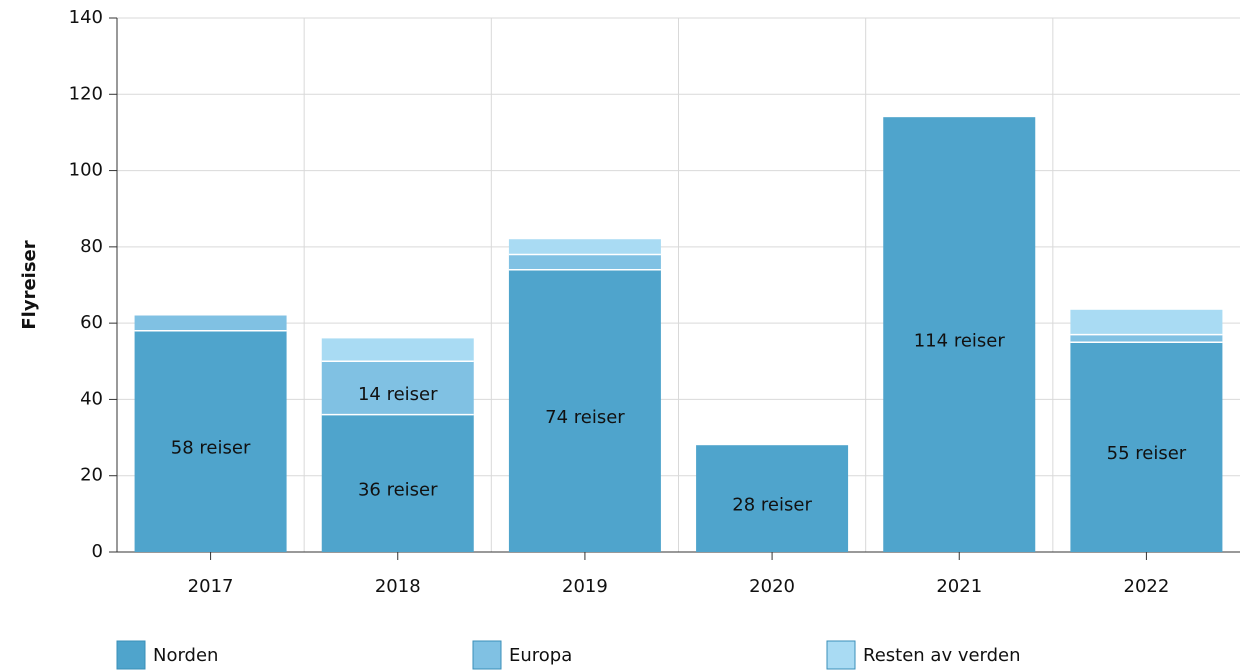 The image size is (1255, 670). I want to click on data-label: 28 reiser, so click(772, 505).